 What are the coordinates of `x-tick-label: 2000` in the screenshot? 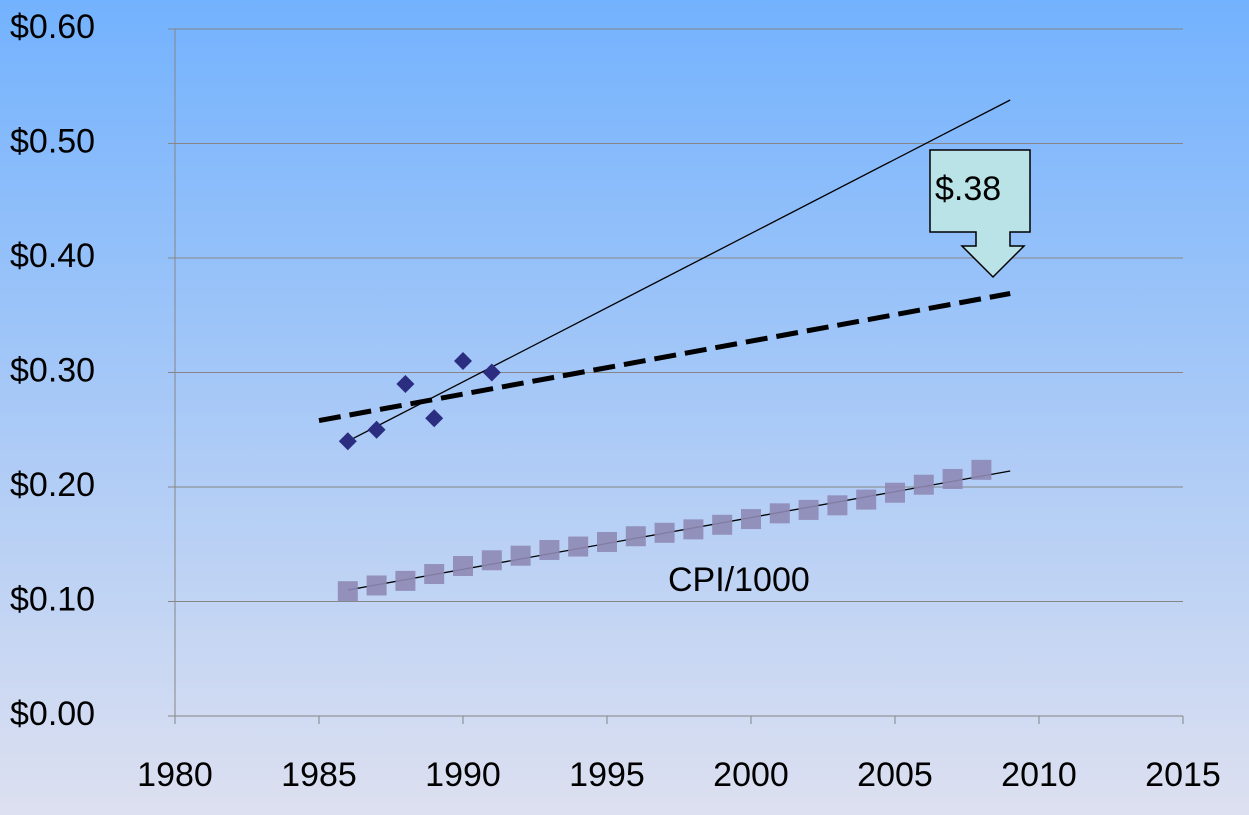 It's located at (751, 775).